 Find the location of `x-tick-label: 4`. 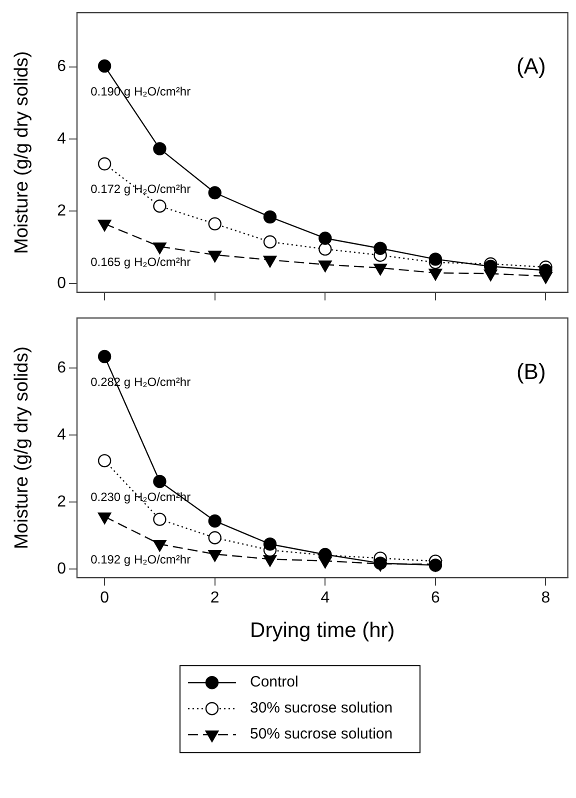

x-tick-label: 4 is located at coordinates (325, 598).